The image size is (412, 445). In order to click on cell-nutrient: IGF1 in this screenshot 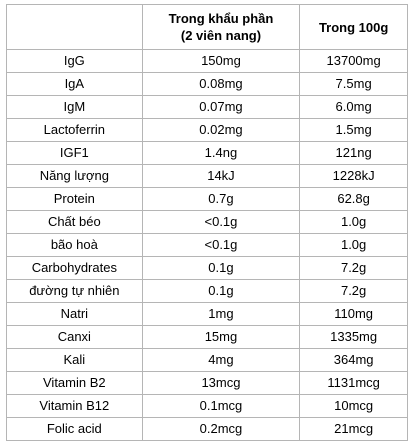, I will do `click(75, 153)`.